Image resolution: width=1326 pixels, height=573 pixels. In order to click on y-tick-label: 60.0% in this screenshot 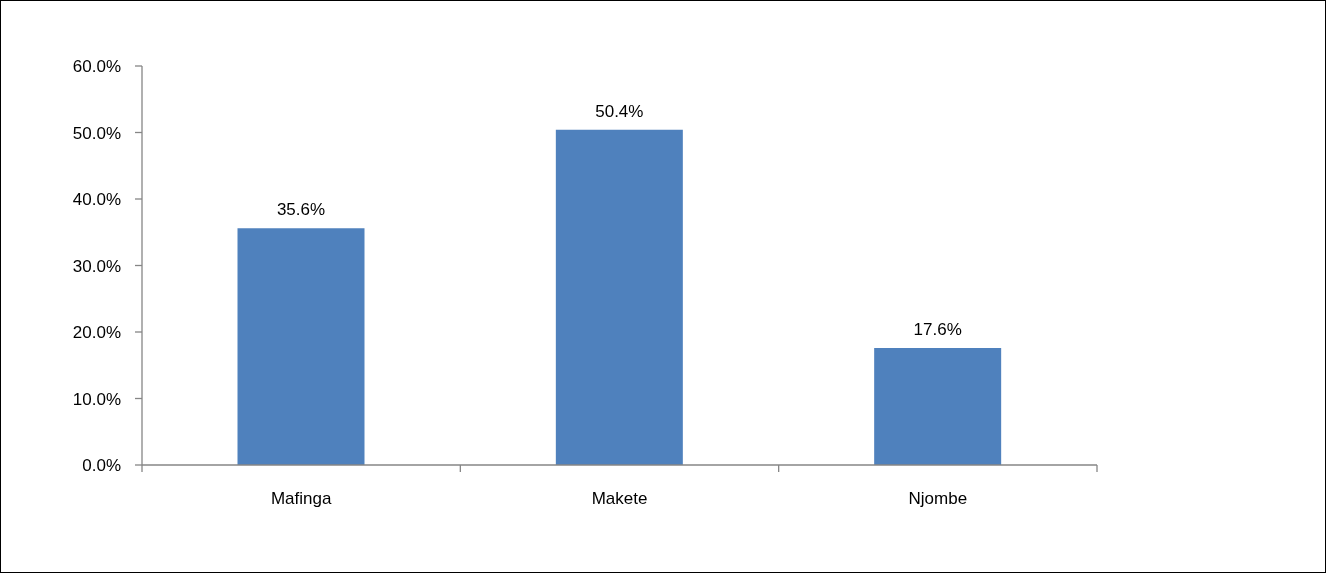, I will do `click(96, 67)`.